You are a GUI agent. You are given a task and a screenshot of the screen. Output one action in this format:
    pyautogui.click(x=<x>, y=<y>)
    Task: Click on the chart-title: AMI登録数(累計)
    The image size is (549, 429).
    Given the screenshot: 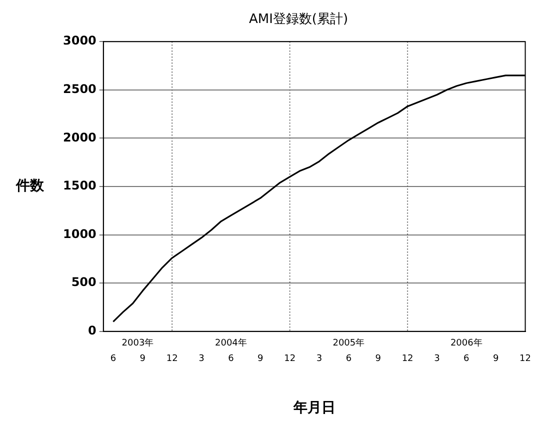 What is the action you would take?
    pyautogui.click(x=298, y=20)
    